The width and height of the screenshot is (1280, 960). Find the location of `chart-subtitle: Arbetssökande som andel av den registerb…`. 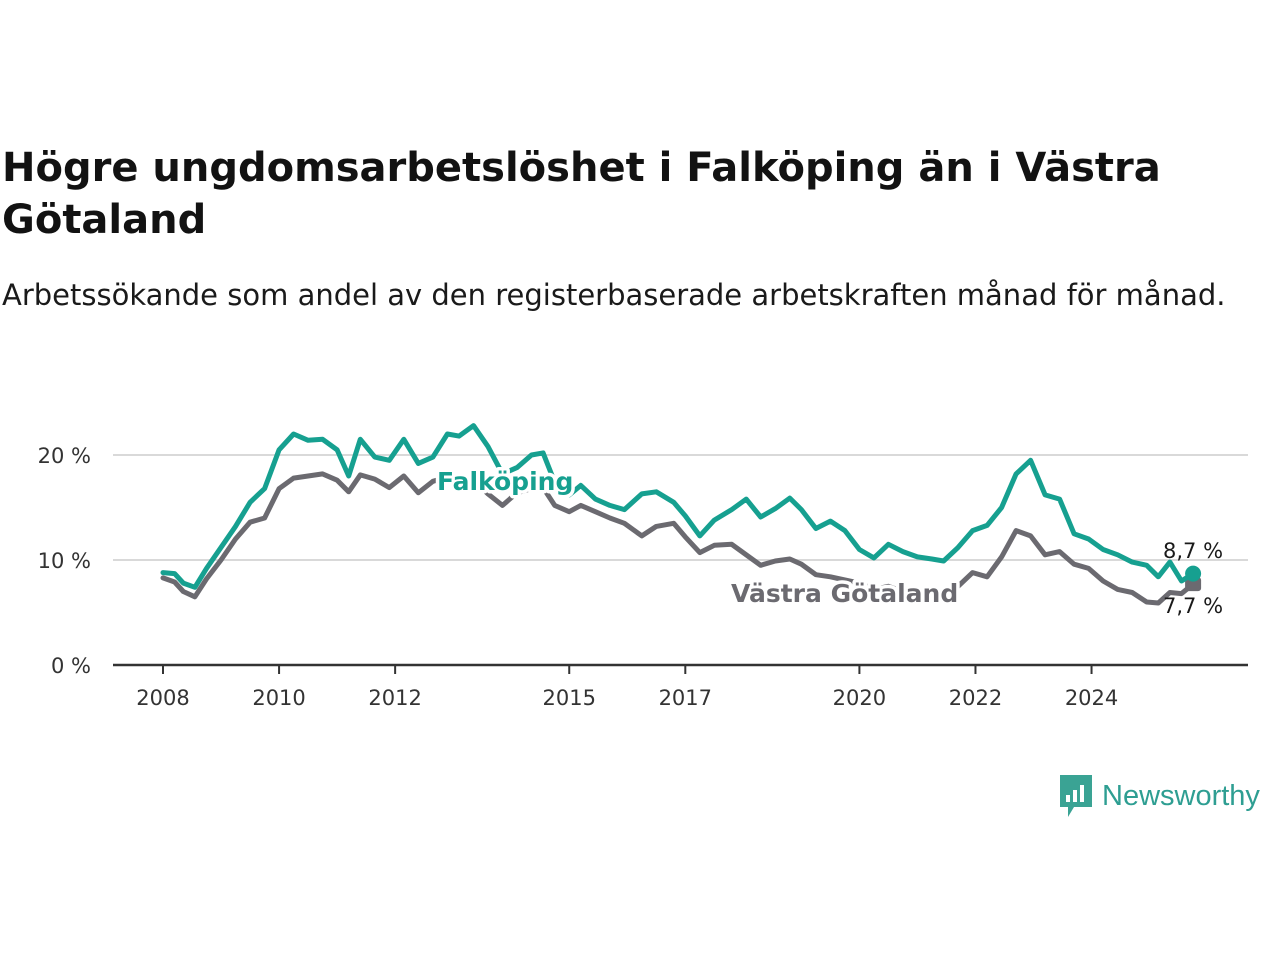

chart-subtitle: Arbetssökande som andel av den registerb… is located at coordinates (614, 295).